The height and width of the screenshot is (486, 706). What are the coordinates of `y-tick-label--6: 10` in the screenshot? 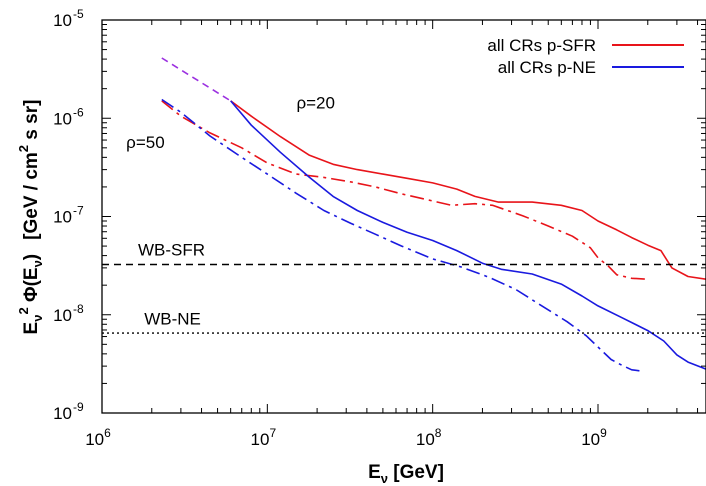 It's located at (62, 118).